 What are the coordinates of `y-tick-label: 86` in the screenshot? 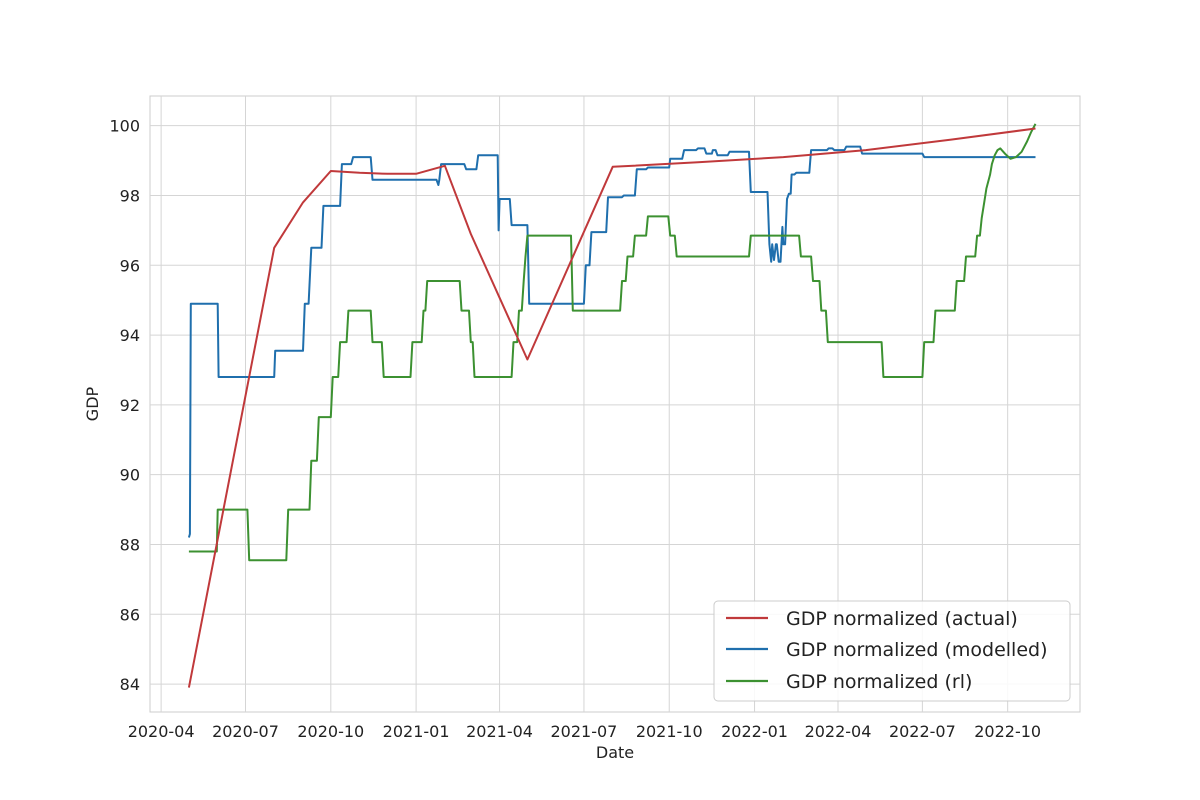 It's located at (130, 614).